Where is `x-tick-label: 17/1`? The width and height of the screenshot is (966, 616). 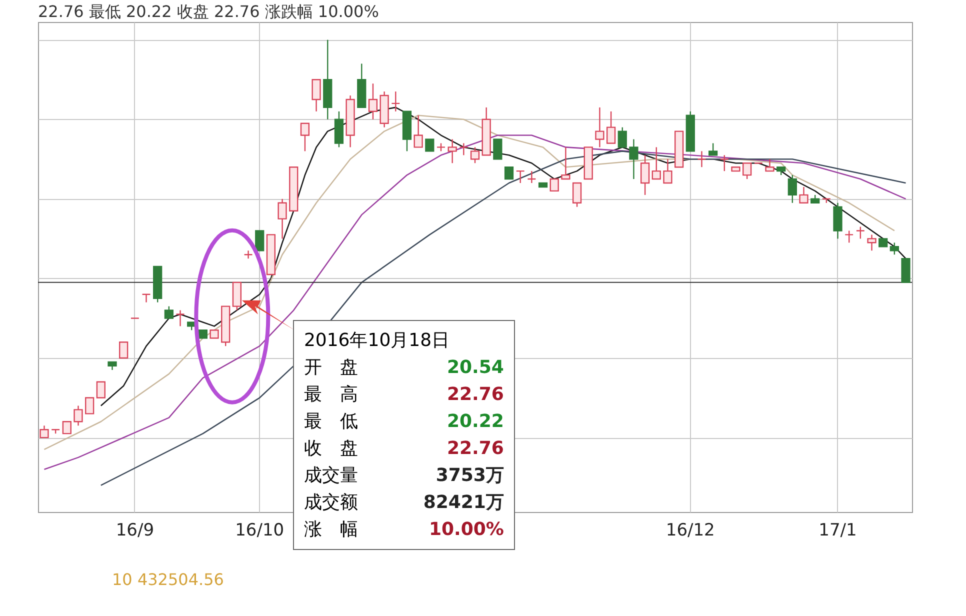
x-tick-label: 17/1 is located at coordinates (837, 530).